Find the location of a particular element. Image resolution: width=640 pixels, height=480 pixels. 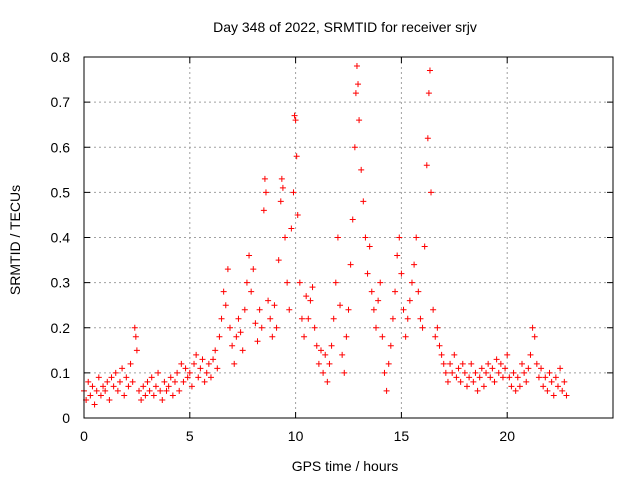

y-tick-label: 0.6 is located at coordinates (61, 147).